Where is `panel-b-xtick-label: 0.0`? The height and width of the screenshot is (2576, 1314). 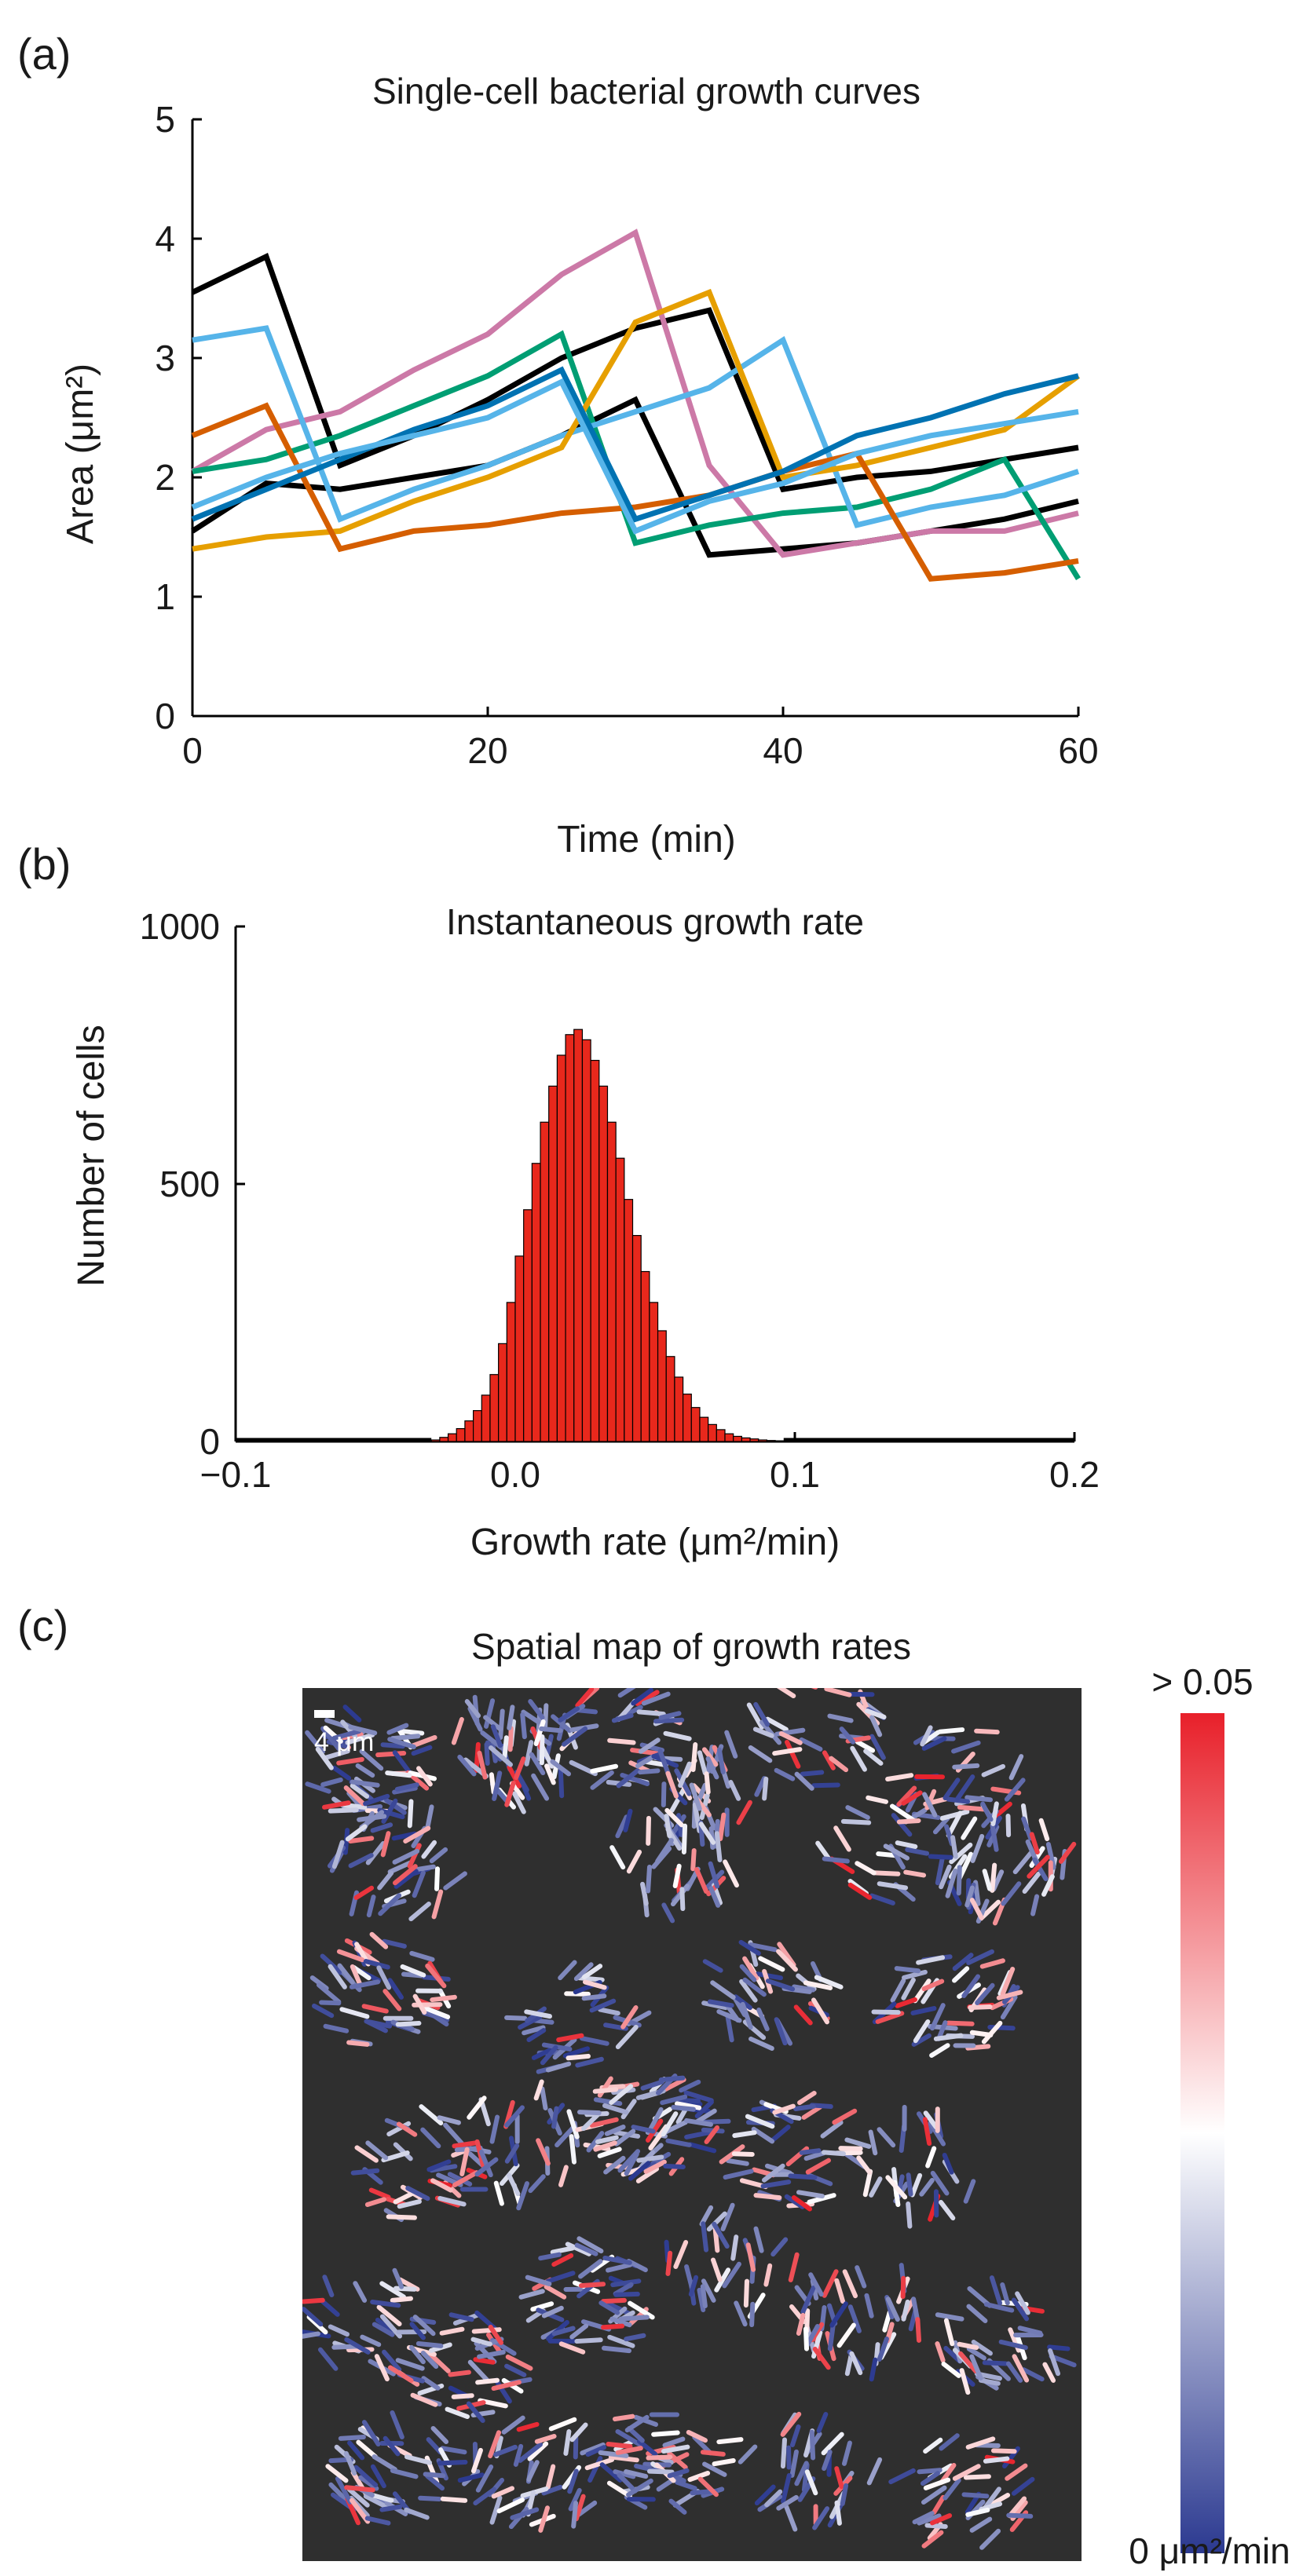 panel-b-xtick-label: 0.0 is located at coordinates (515, 1474).